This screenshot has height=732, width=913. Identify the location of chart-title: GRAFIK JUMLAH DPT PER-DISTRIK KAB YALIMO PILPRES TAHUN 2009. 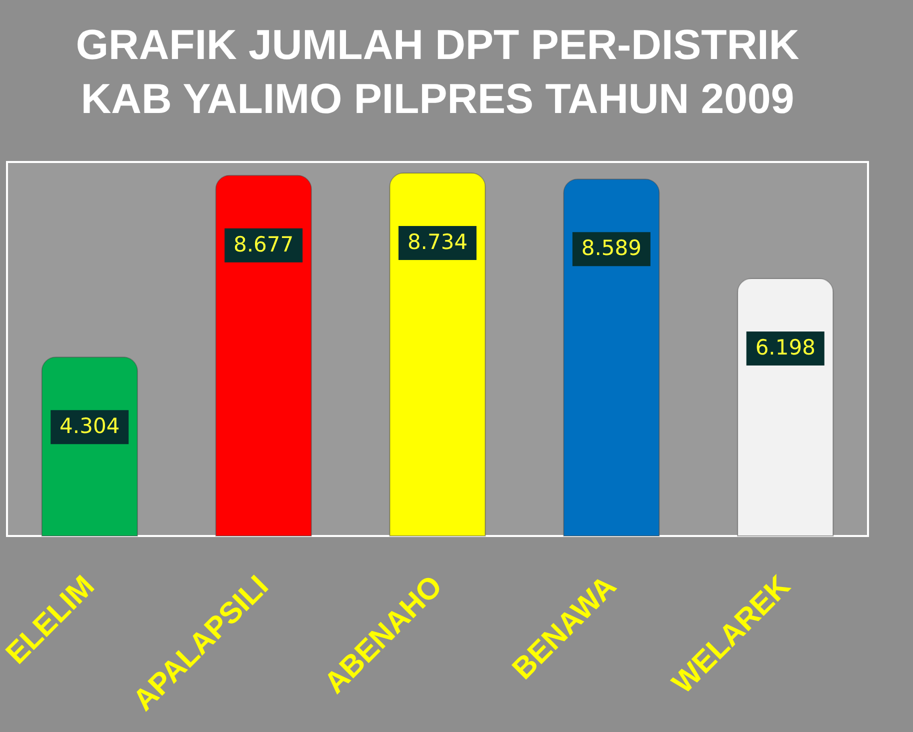
(438, 71).